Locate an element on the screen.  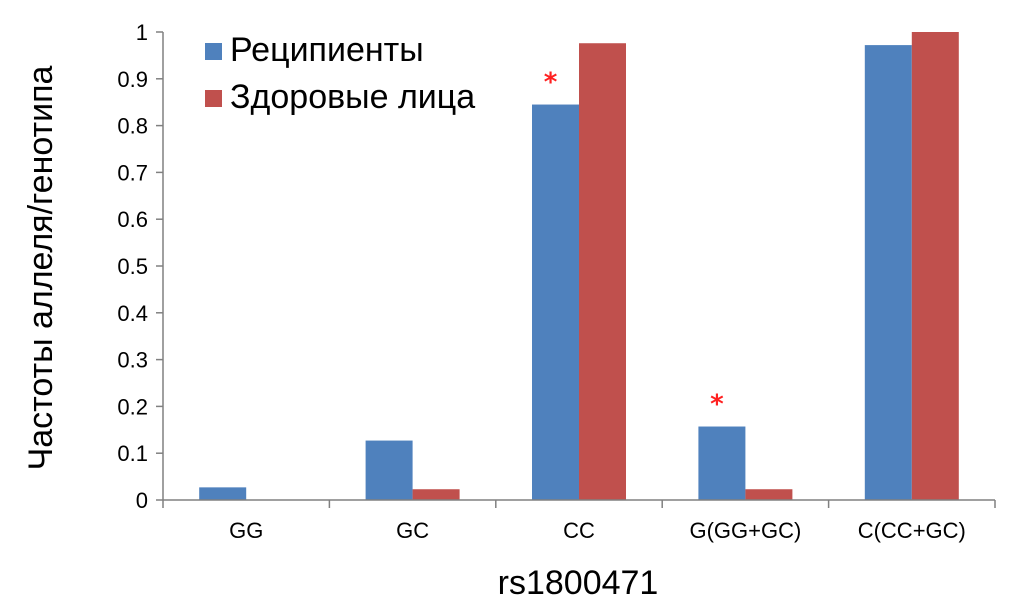
y-tick-label: 0.6 is located at coordinates (132, 219).